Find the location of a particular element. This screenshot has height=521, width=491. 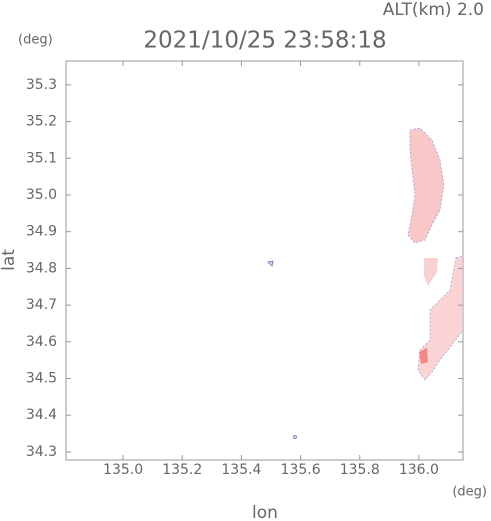

x-tick-label: 135.8 is located at coordinates (360, 470).